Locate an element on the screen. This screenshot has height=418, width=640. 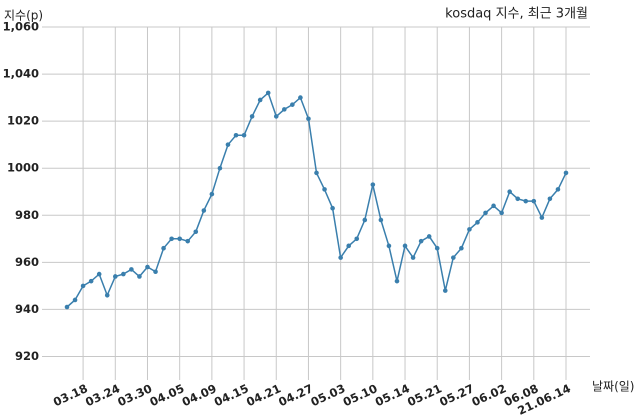
y-tick-label: 1,060 is located at coordinates (21, 27).